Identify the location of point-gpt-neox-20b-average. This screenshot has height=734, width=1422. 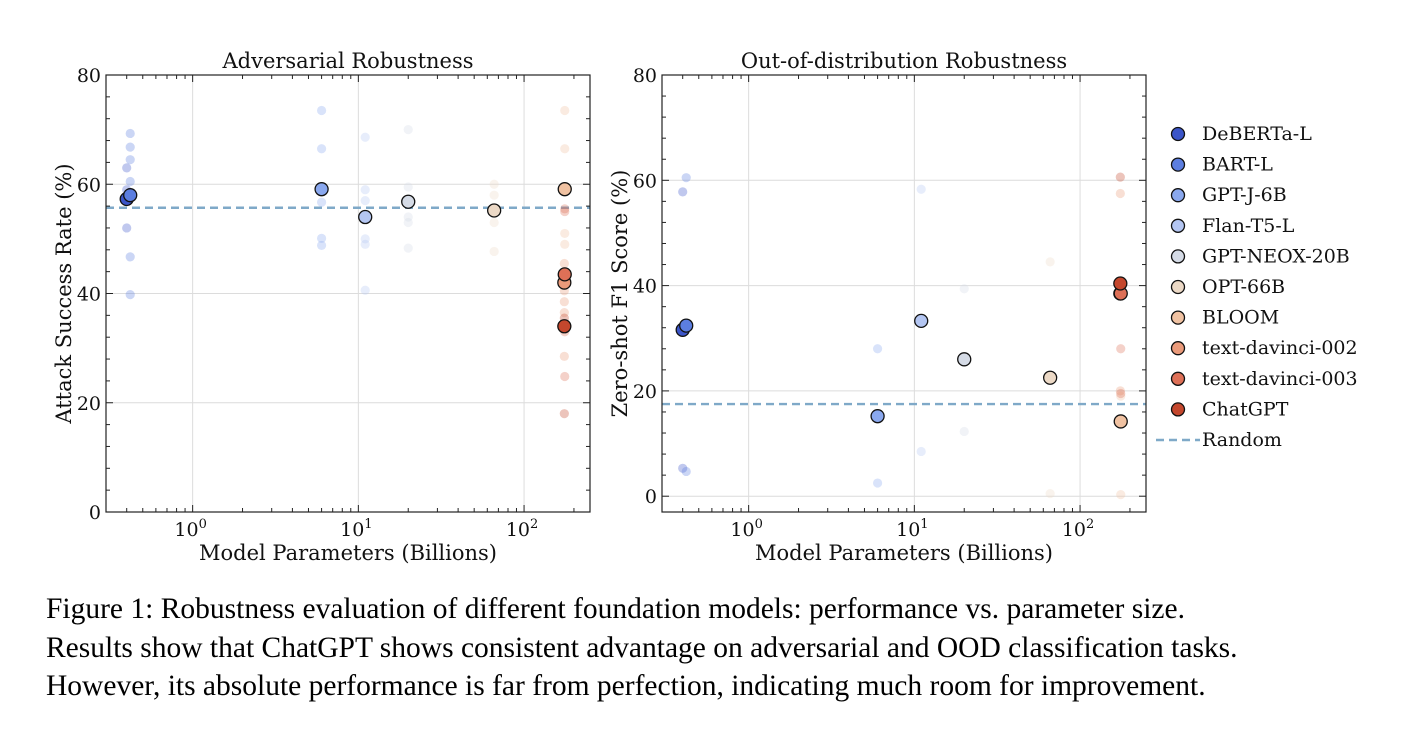
(964, 359).